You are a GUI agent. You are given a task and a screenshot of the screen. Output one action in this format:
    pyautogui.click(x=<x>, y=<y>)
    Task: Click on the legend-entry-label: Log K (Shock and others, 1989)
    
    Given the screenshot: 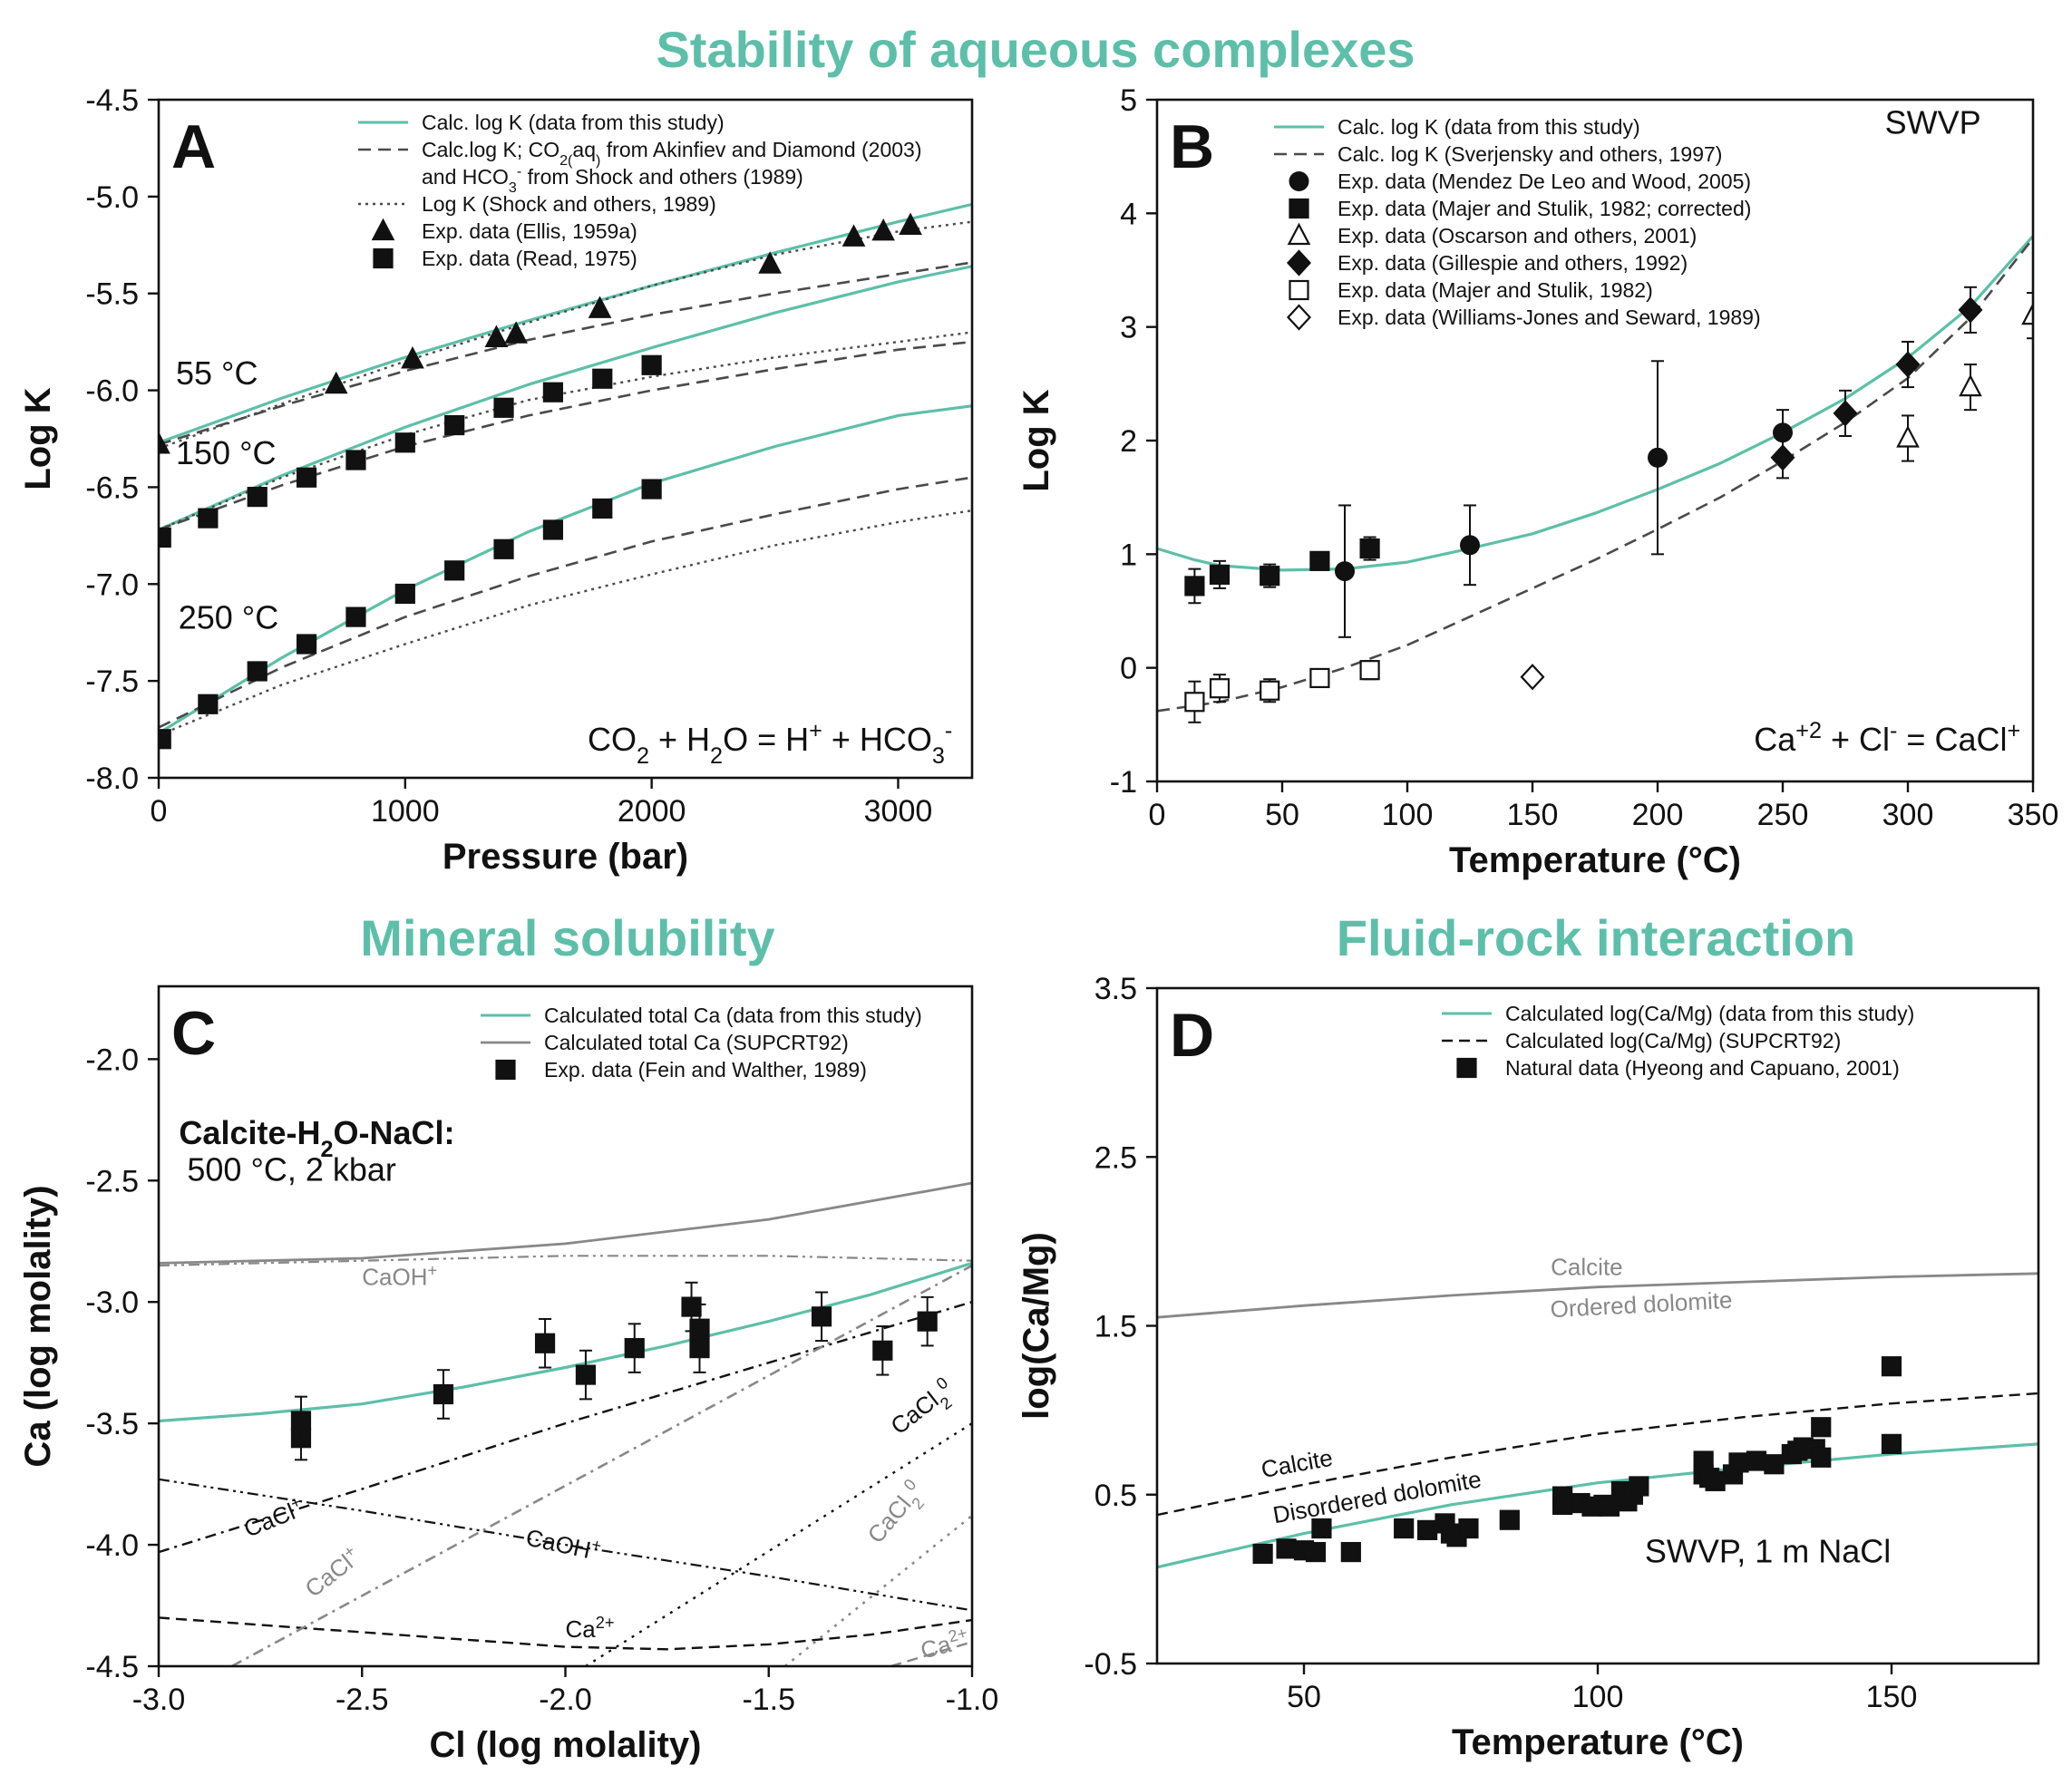 What is the action you would take?
    pyautogui.click(x=569, y=204)
    